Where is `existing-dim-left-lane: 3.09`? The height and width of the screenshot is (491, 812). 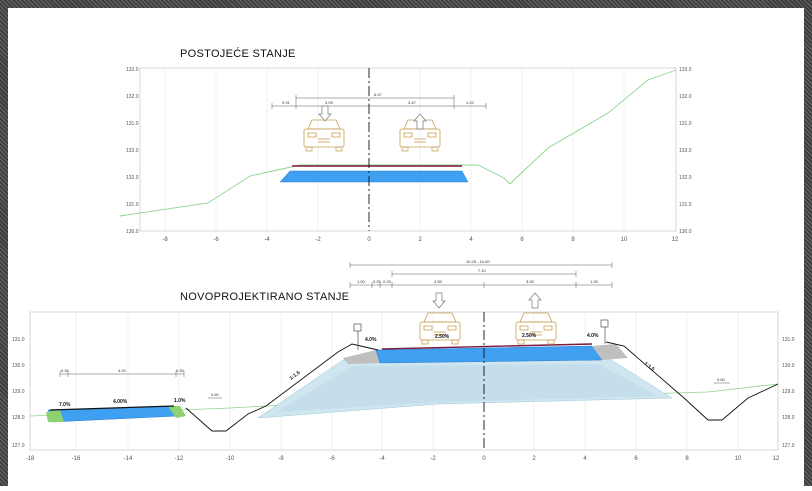 existing-dim-left-lane: 3.09 is located at coordinates (329, 102).